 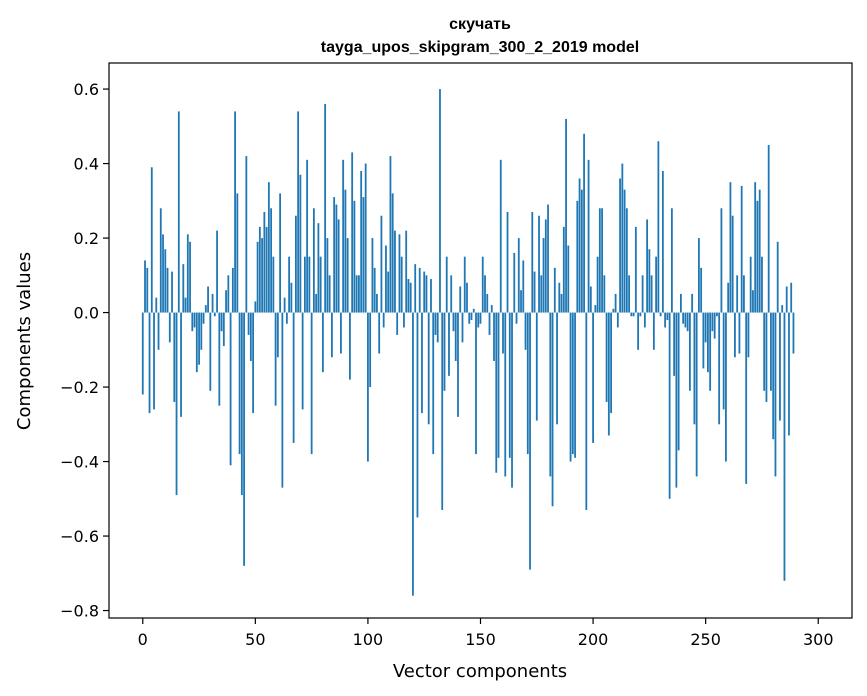 I want to click on y-tick-label: −0.2, so click(x=79, y=387).